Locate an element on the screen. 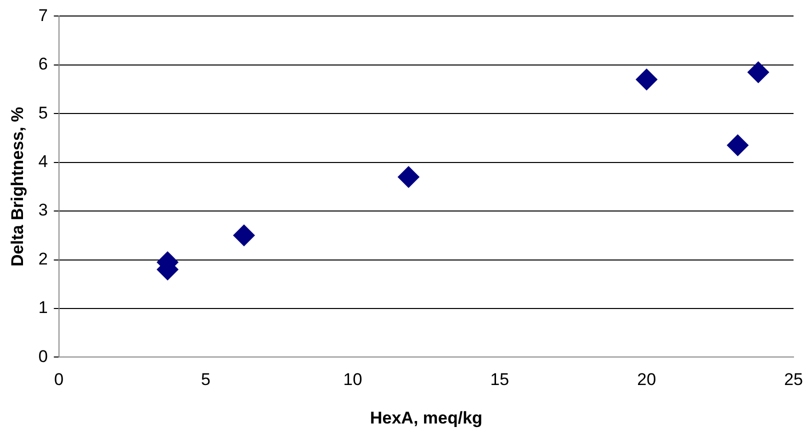 This screenshot has width=811, height=437. x-tick-label: 0 is located at coordinates (59, 380).